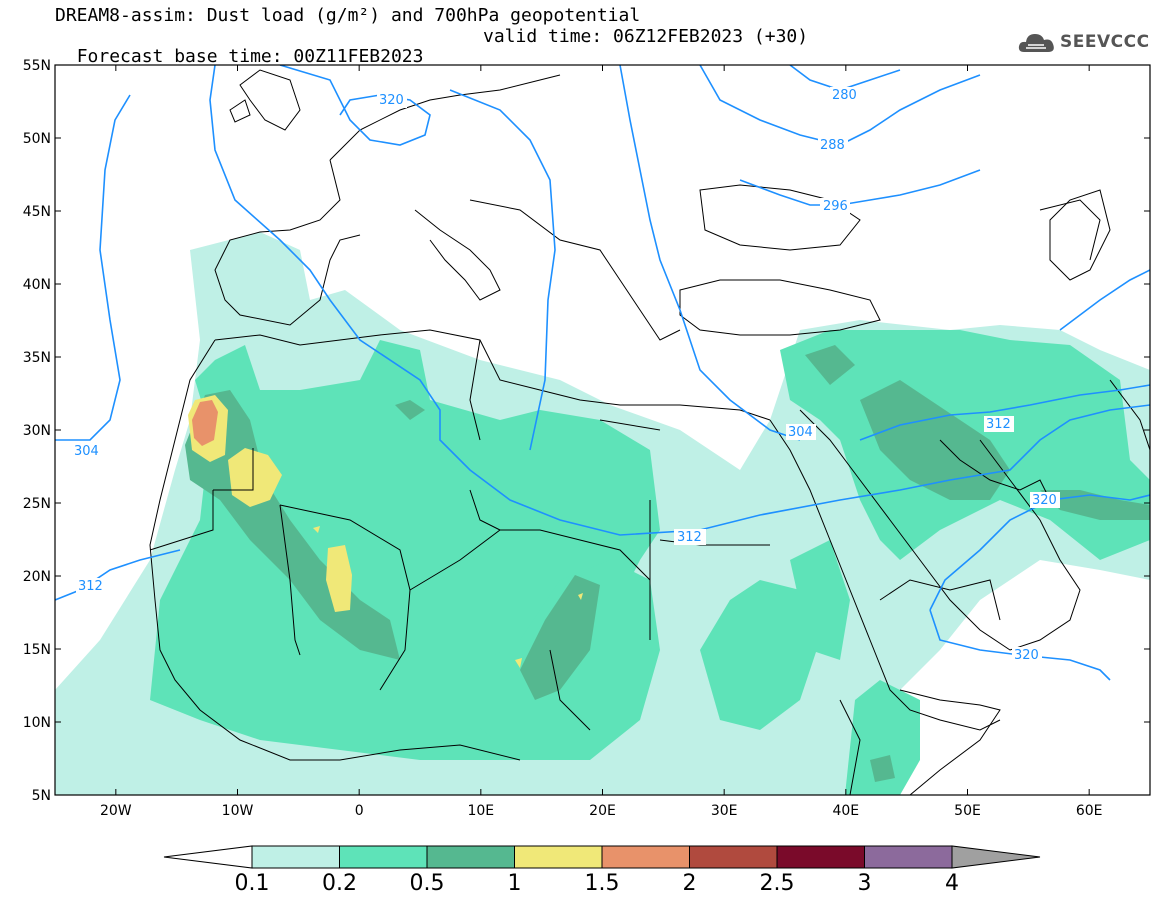  I want to click on lat-tick-label: 50N, so click(37, 139).